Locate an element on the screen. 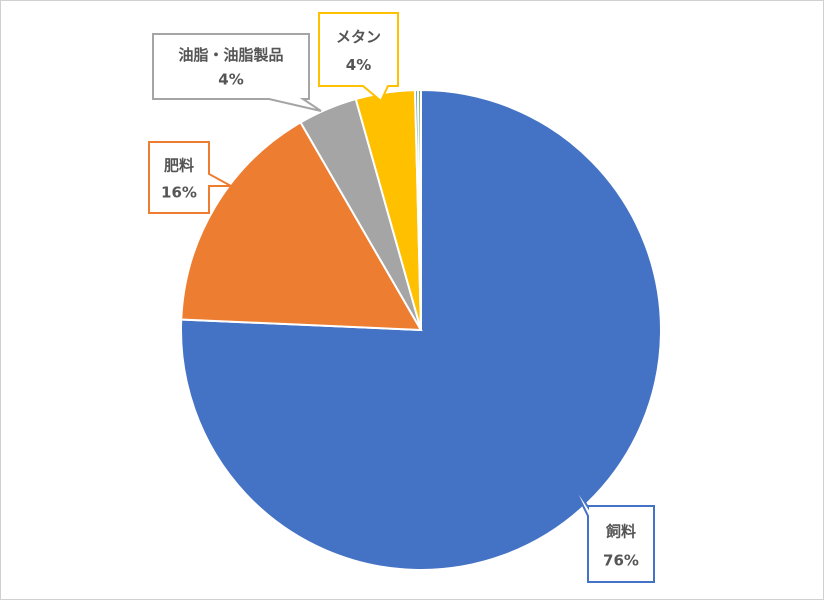 The image size is (824, 601). data-label-1: 肥料 16% is located at coordinates (190, 177).